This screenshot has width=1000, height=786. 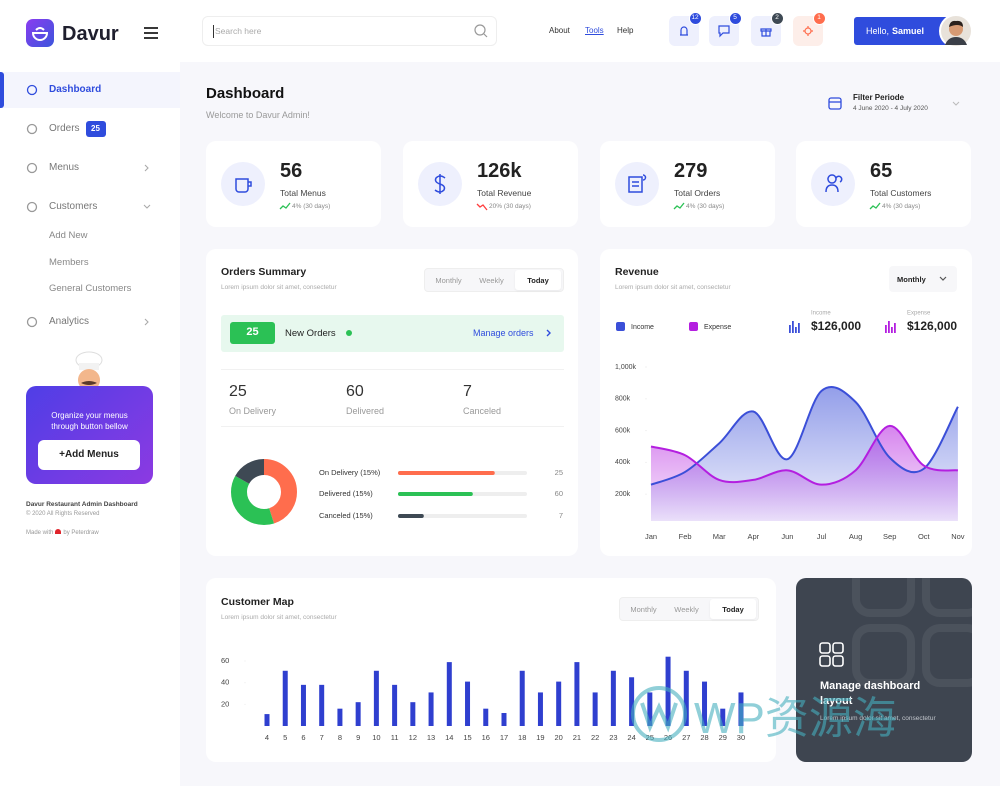 I want to click on submenu-item: Add New, so click(x=68, y=235).